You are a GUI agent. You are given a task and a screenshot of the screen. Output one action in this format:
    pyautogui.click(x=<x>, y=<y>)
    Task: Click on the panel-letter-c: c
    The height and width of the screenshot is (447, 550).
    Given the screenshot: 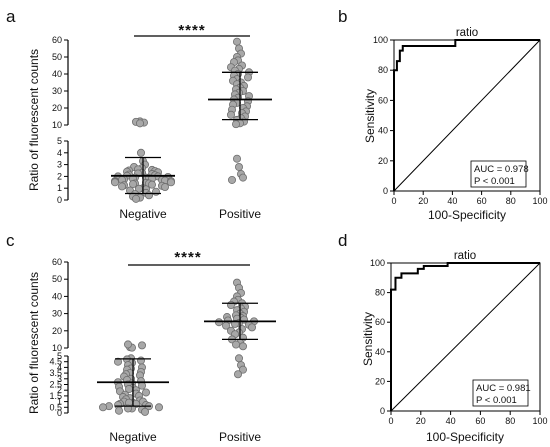 What is the action you would take?
    pyautogui.click(x=10, y=240)
    